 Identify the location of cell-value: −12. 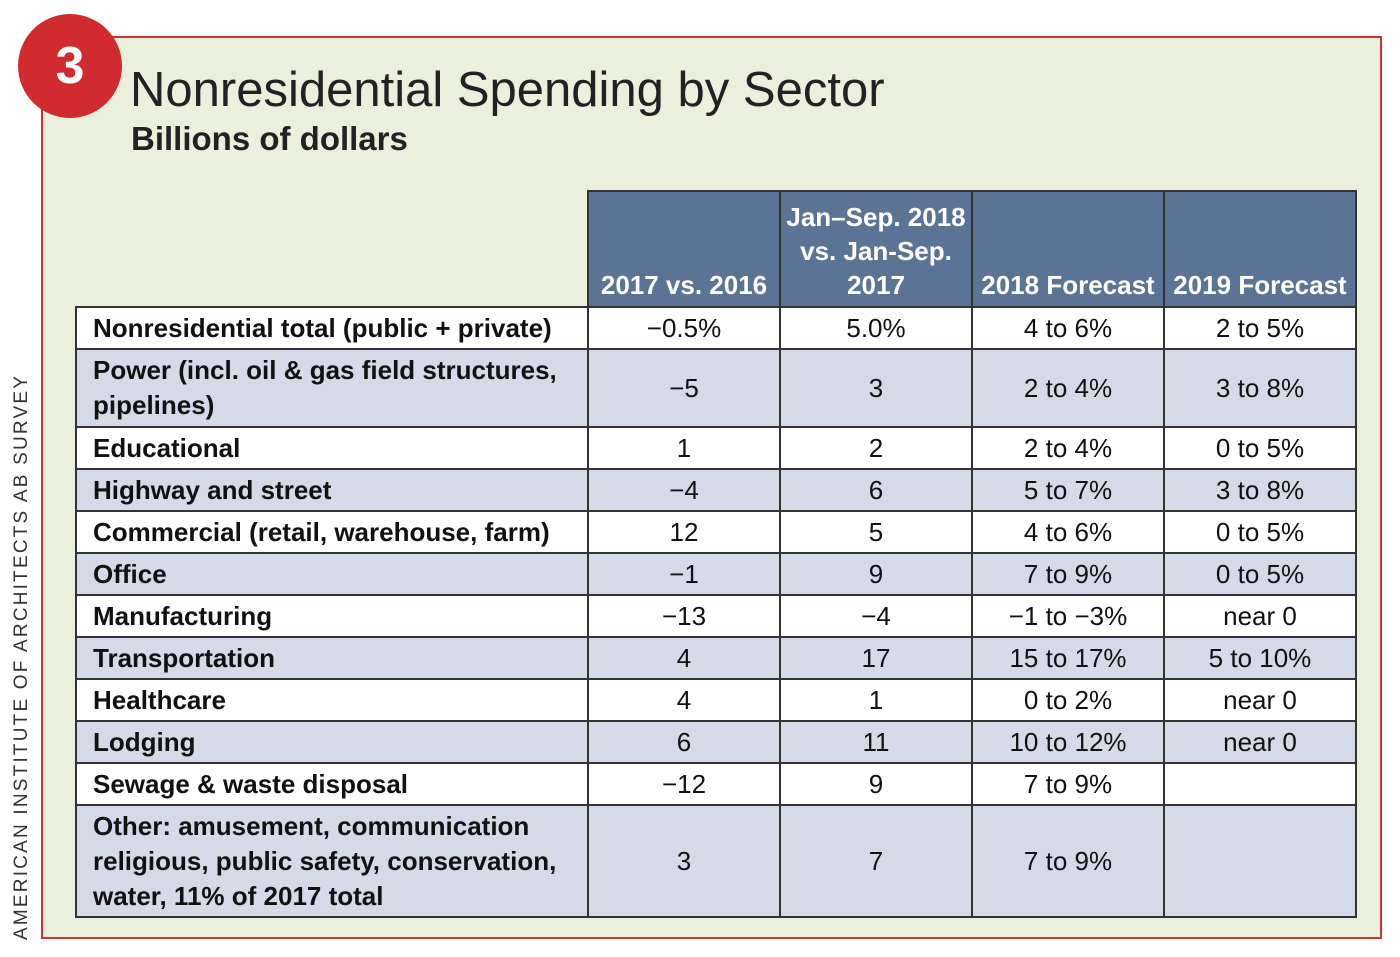
(684, 784).